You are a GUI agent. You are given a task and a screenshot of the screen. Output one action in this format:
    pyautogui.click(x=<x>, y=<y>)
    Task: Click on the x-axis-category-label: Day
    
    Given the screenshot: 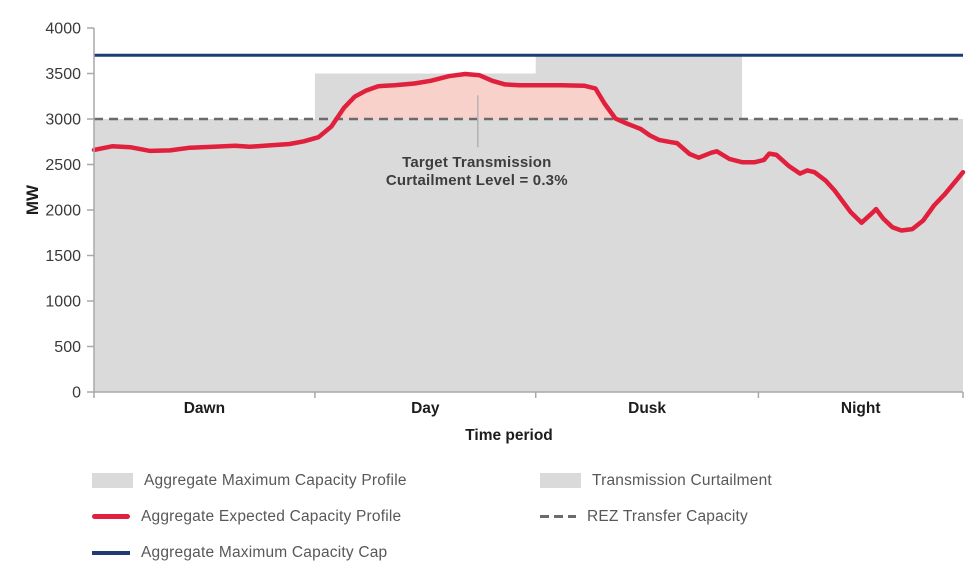 What is the action you would take?
    pyautogui.click(x=425, y=408)
    